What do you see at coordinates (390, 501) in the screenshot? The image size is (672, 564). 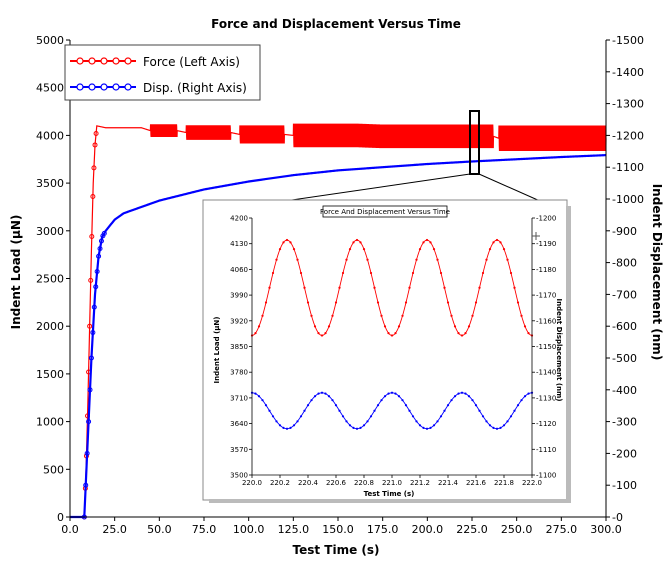 I see `inset-shadow-bottom` at bounding box center [390, 501].